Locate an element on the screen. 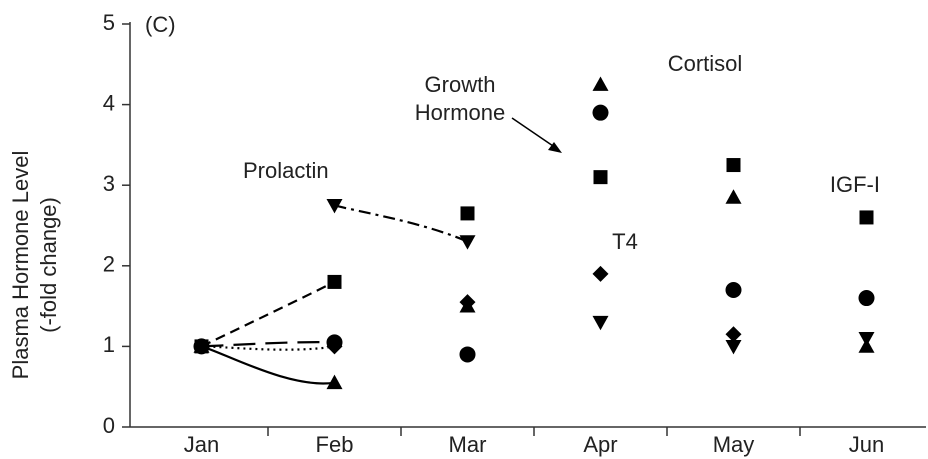  x-tick-label: May is located at coordinates (734, 444).